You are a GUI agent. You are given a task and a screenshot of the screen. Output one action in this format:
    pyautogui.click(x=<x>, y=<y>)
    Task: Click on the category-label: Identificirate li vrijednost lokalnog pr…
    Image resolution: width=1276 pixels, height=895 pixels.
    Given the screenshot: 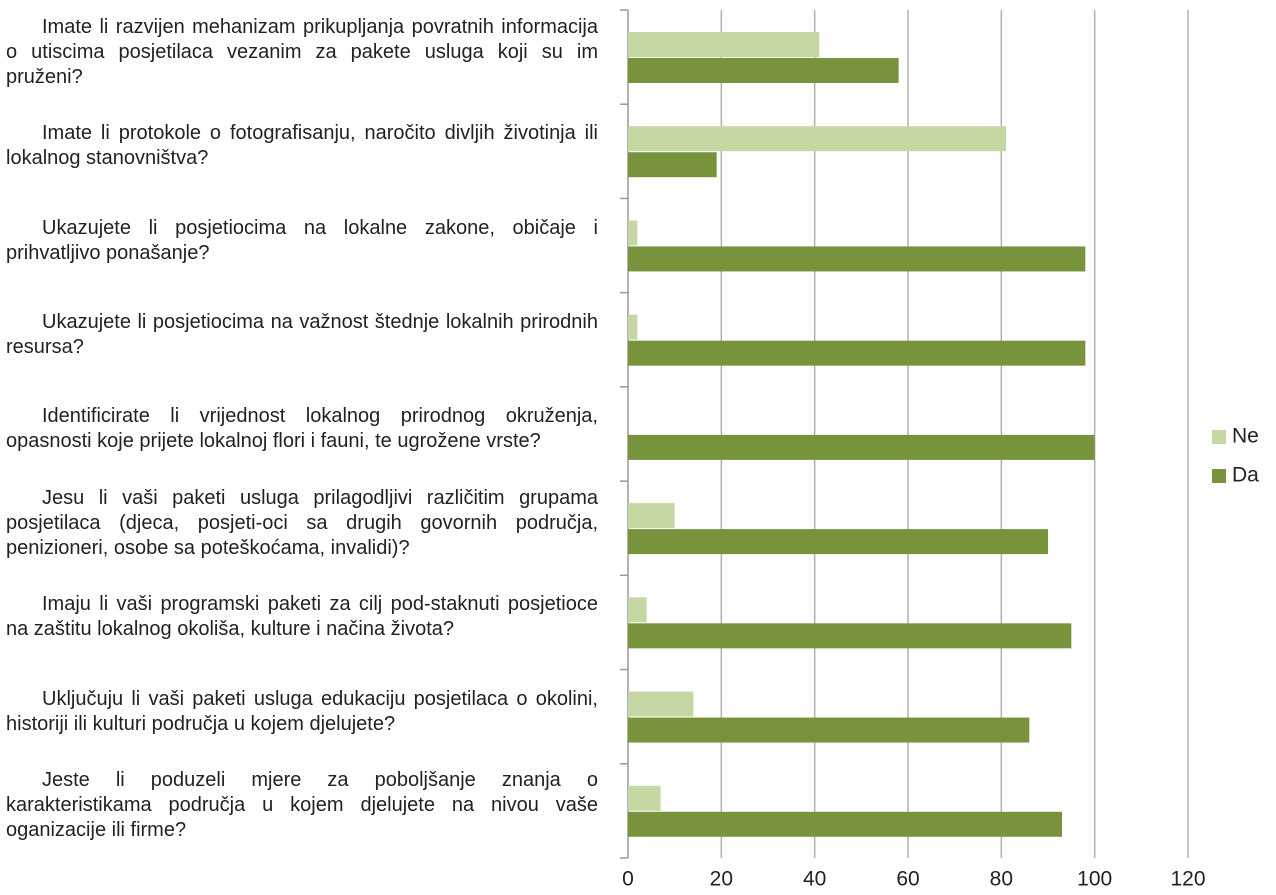 What is the action you would take?
    pyautogui.click(x=302, y=428)
    